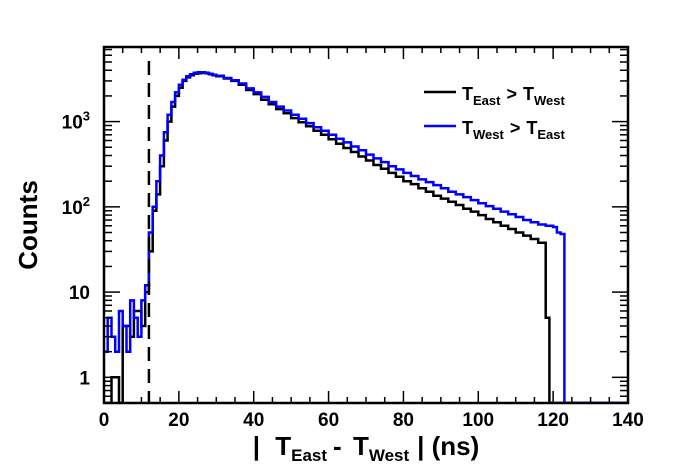 This screenshot has height=473, width=698. I want to click on x-tick-label: 80, so click(403, 420).